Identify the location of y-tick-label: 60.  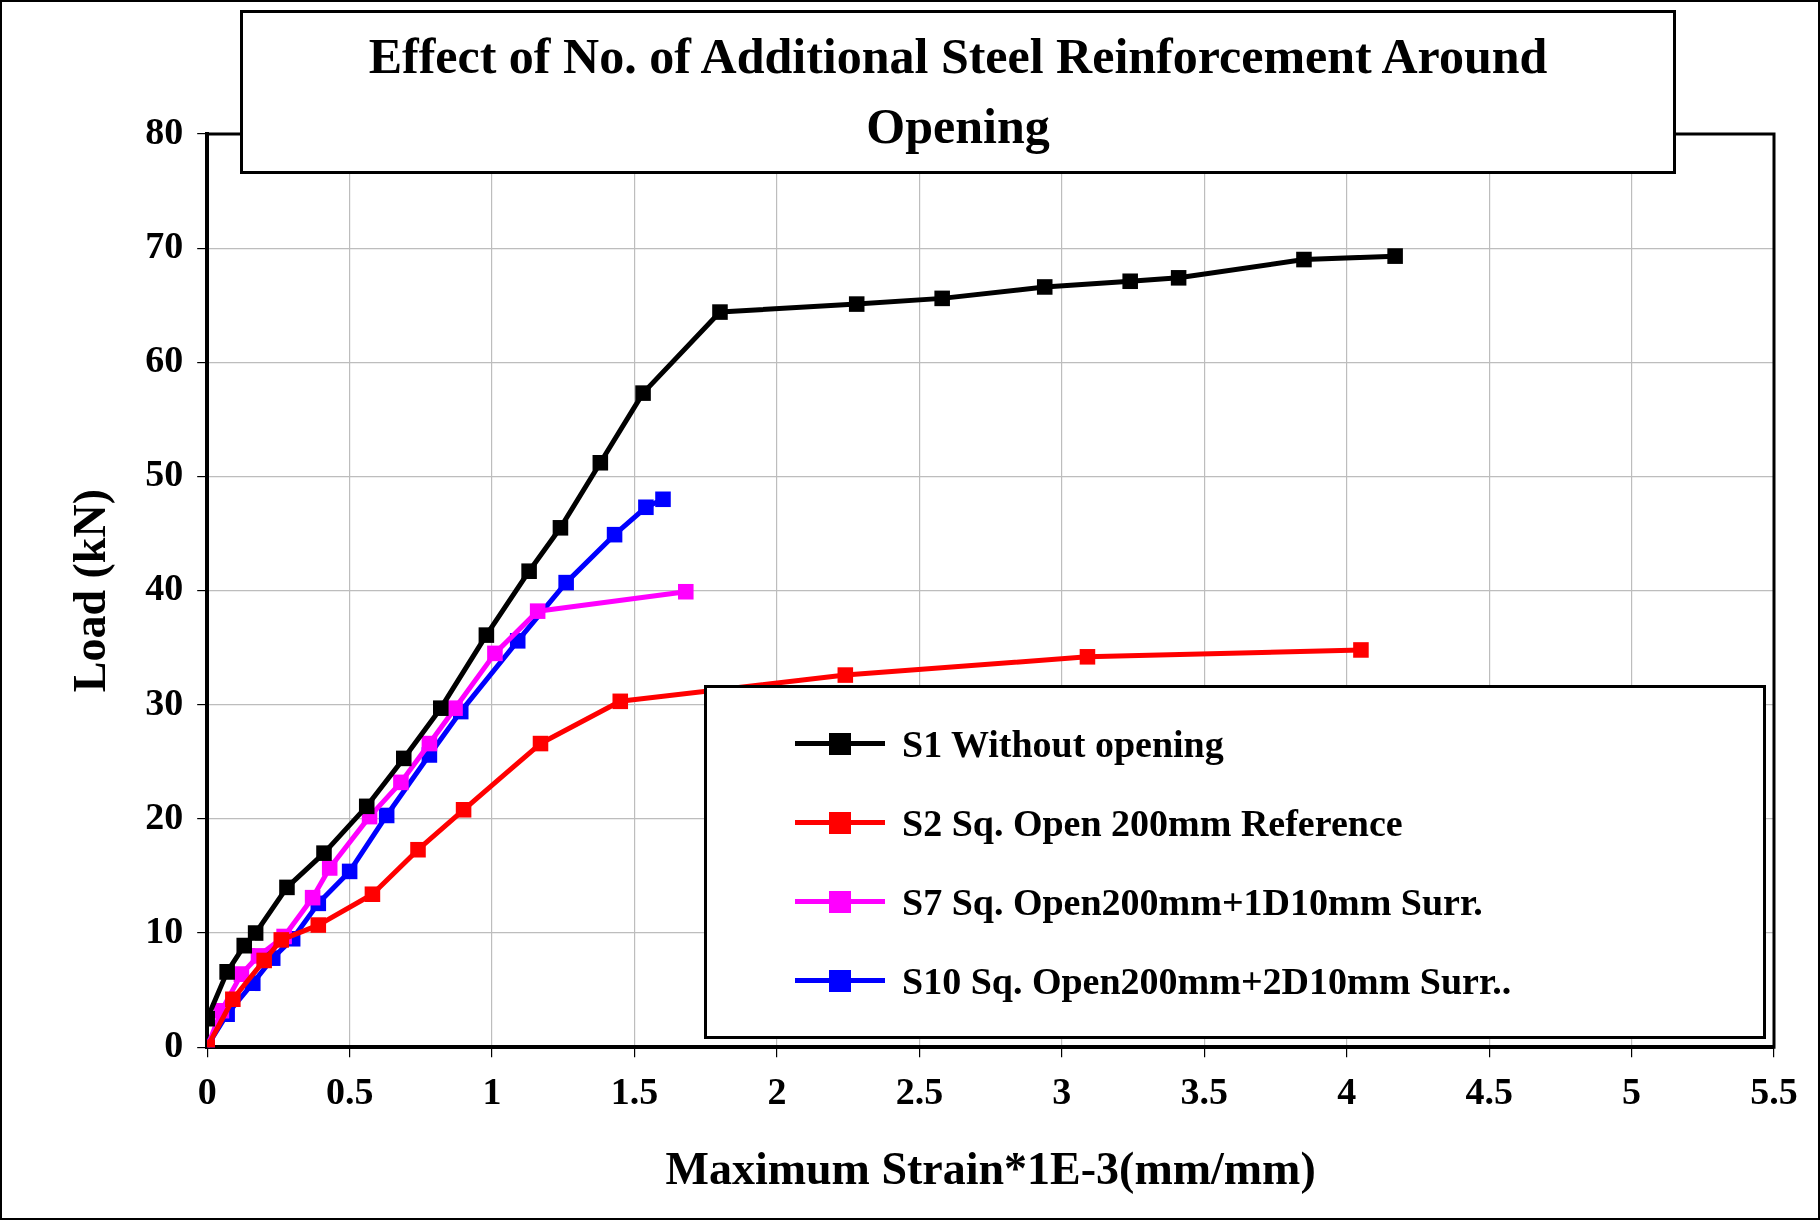
(164, 359).